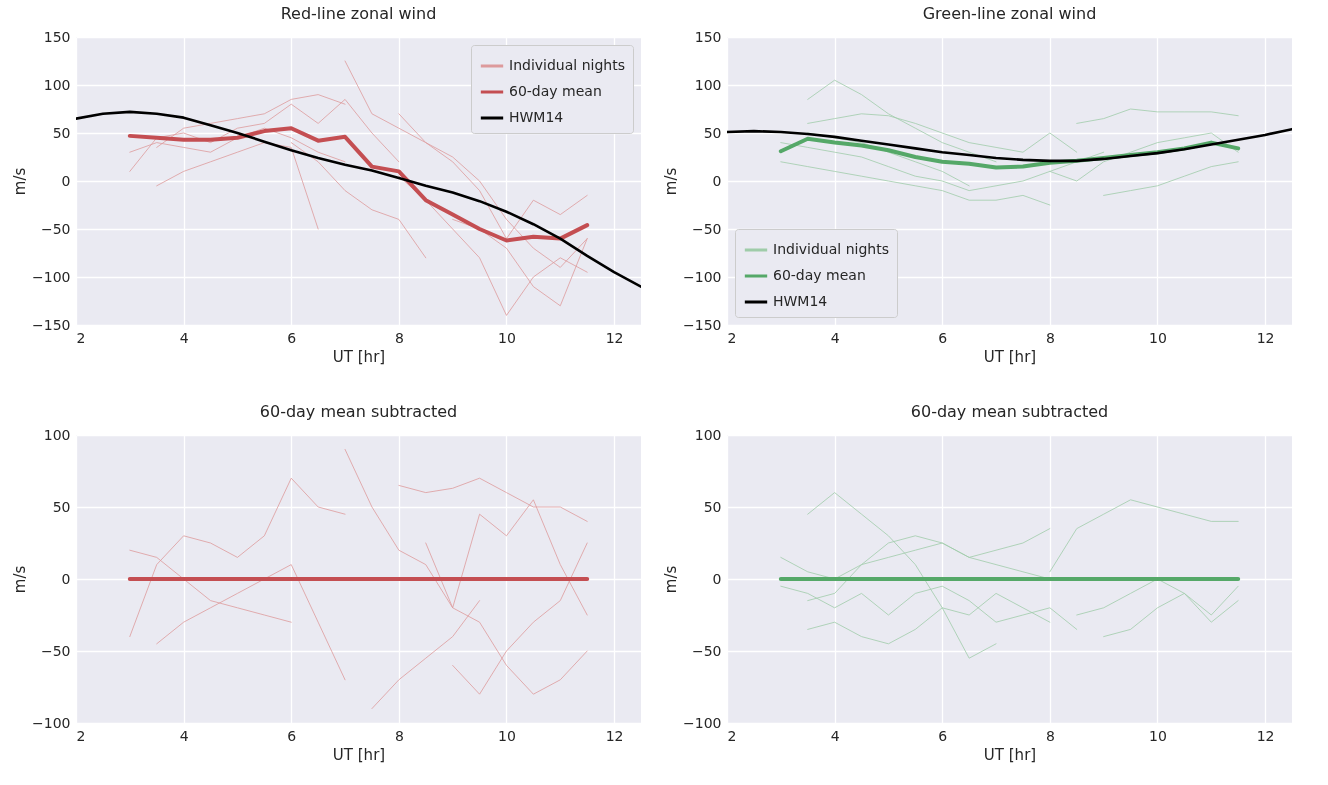 This screenshot has height=785, width=1328. Describe the element at coordinates (358, 13) in the screenshot. I see `chart-title: Red-line zonal wind` at that location.